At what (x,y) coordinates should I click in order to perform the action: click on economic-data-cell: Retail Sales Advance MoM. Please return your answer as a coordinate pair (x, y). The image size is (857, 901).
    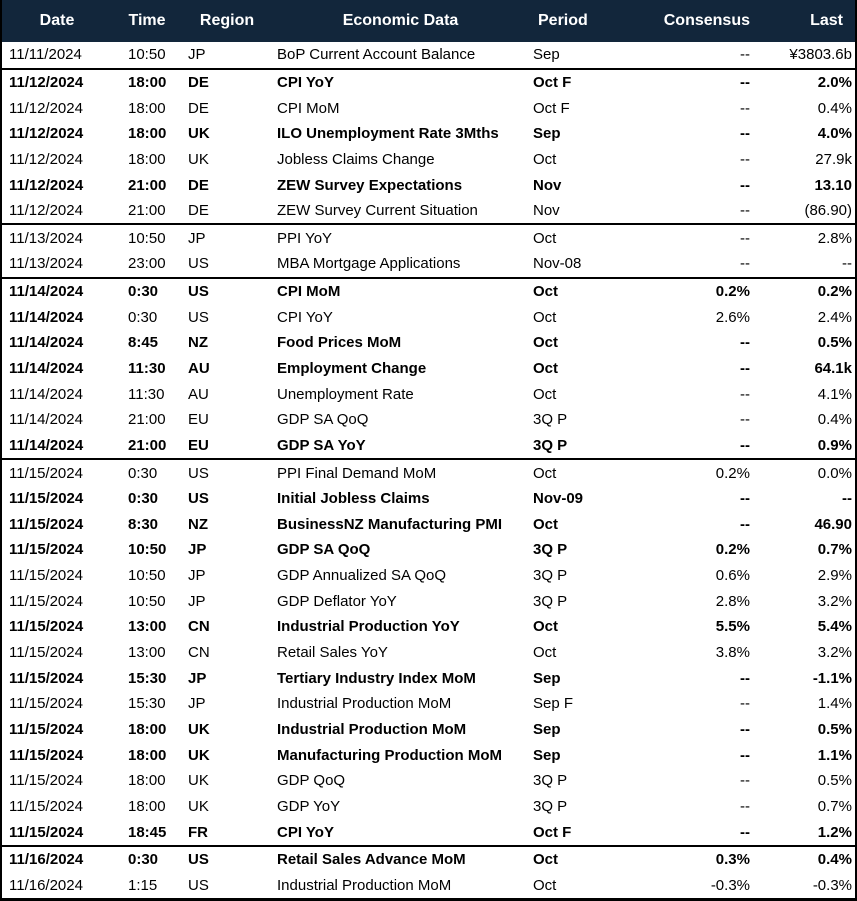
    Looking at the image, I should click on (371, 860).